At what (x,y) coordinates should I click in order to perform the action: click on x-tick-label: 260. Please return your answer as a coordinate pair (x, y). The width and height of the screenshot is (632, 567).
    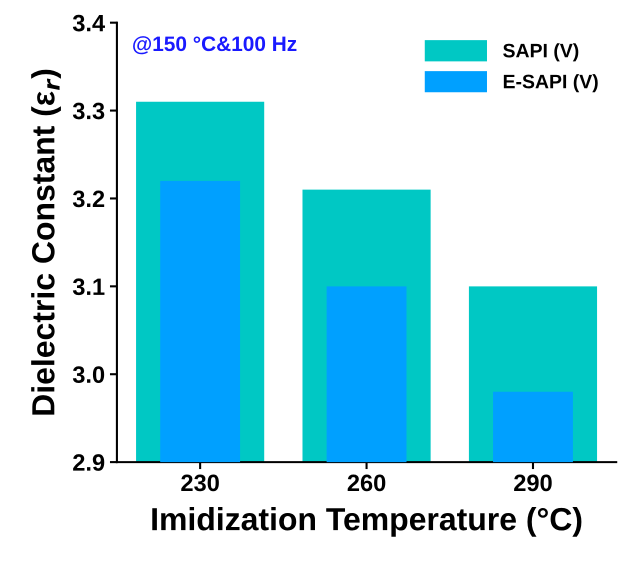
    Looking at the image, I should click on (367, 483).